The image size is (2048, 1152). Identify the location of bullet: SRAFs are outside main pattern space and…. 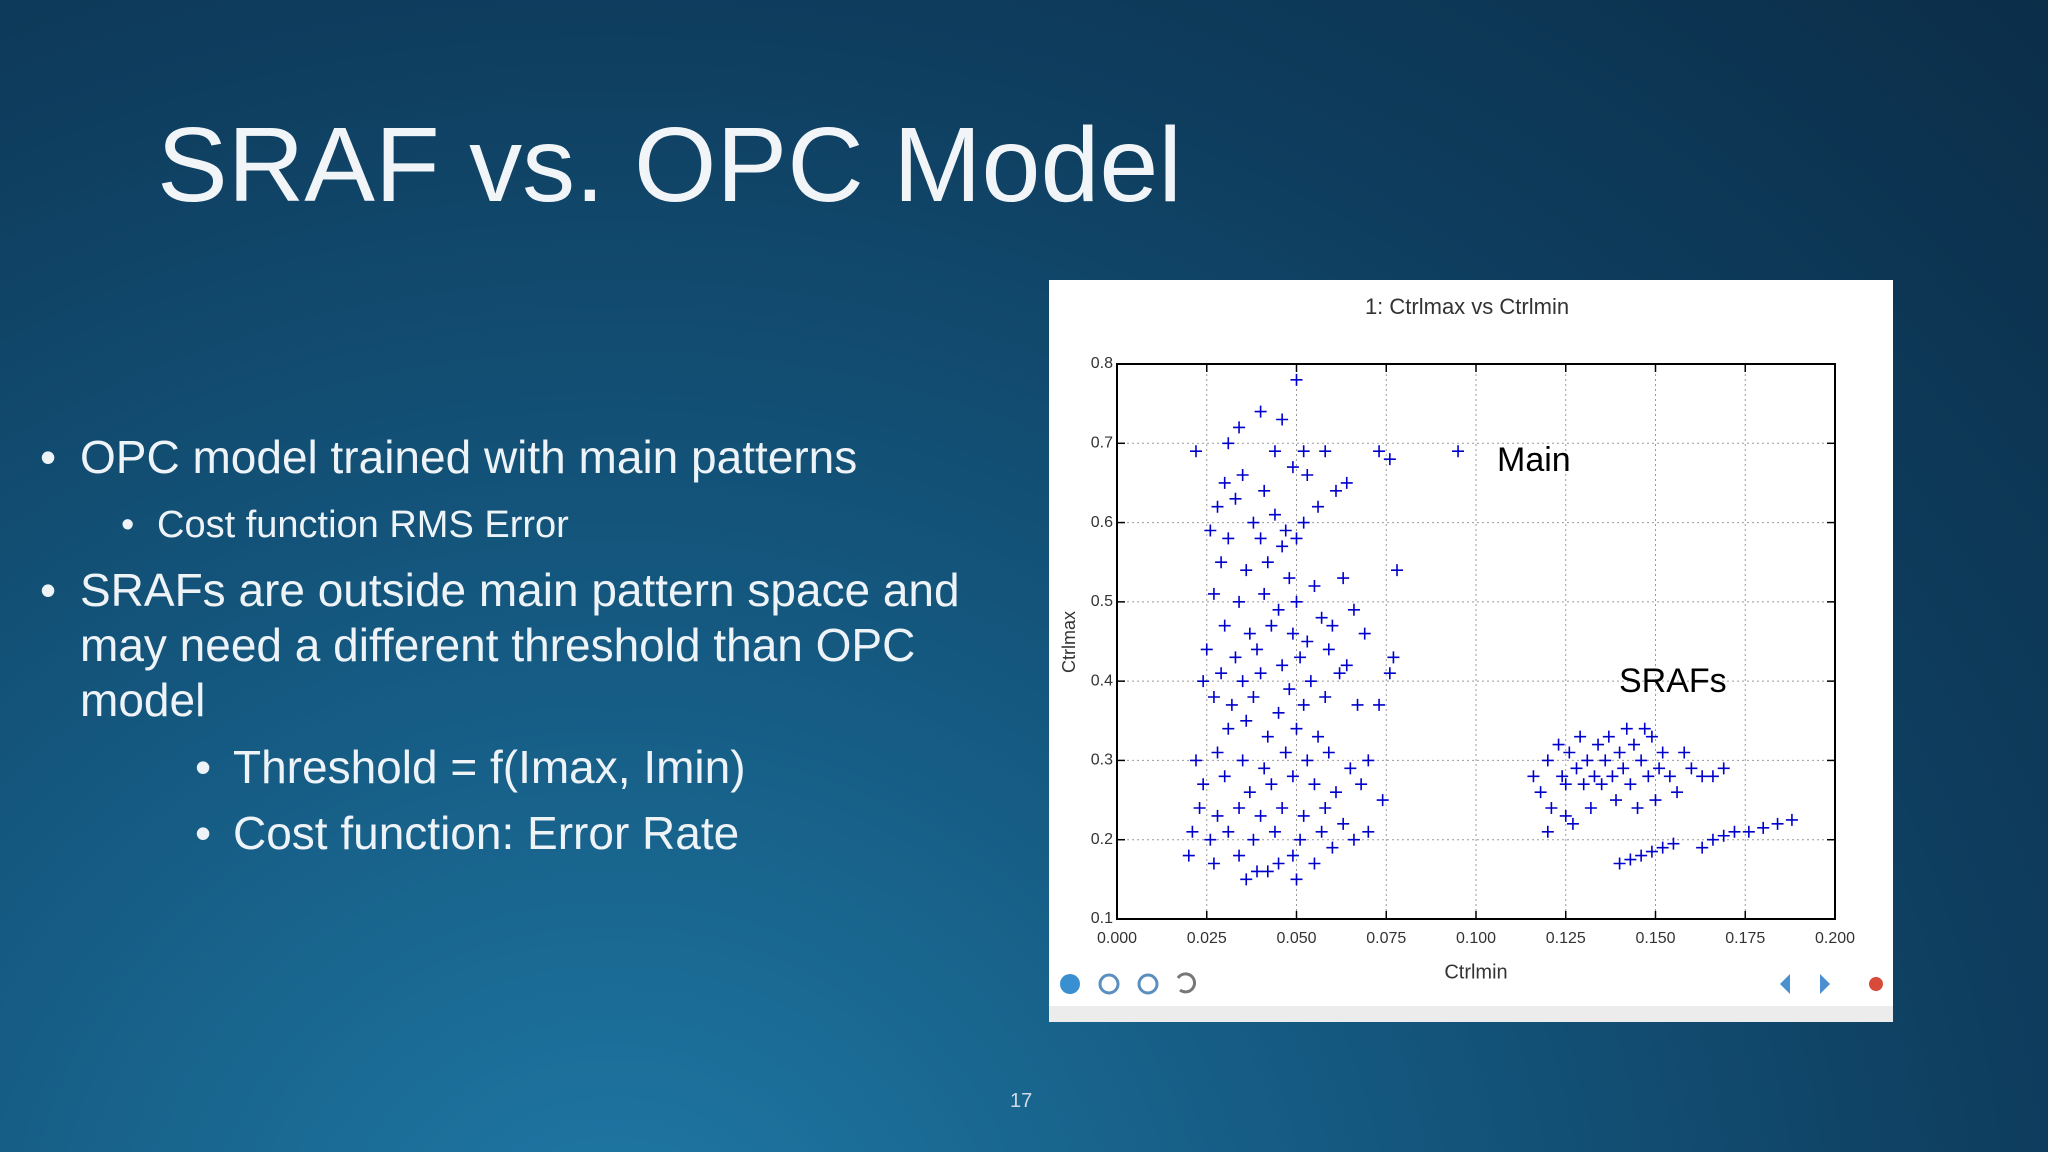
(520, 645).